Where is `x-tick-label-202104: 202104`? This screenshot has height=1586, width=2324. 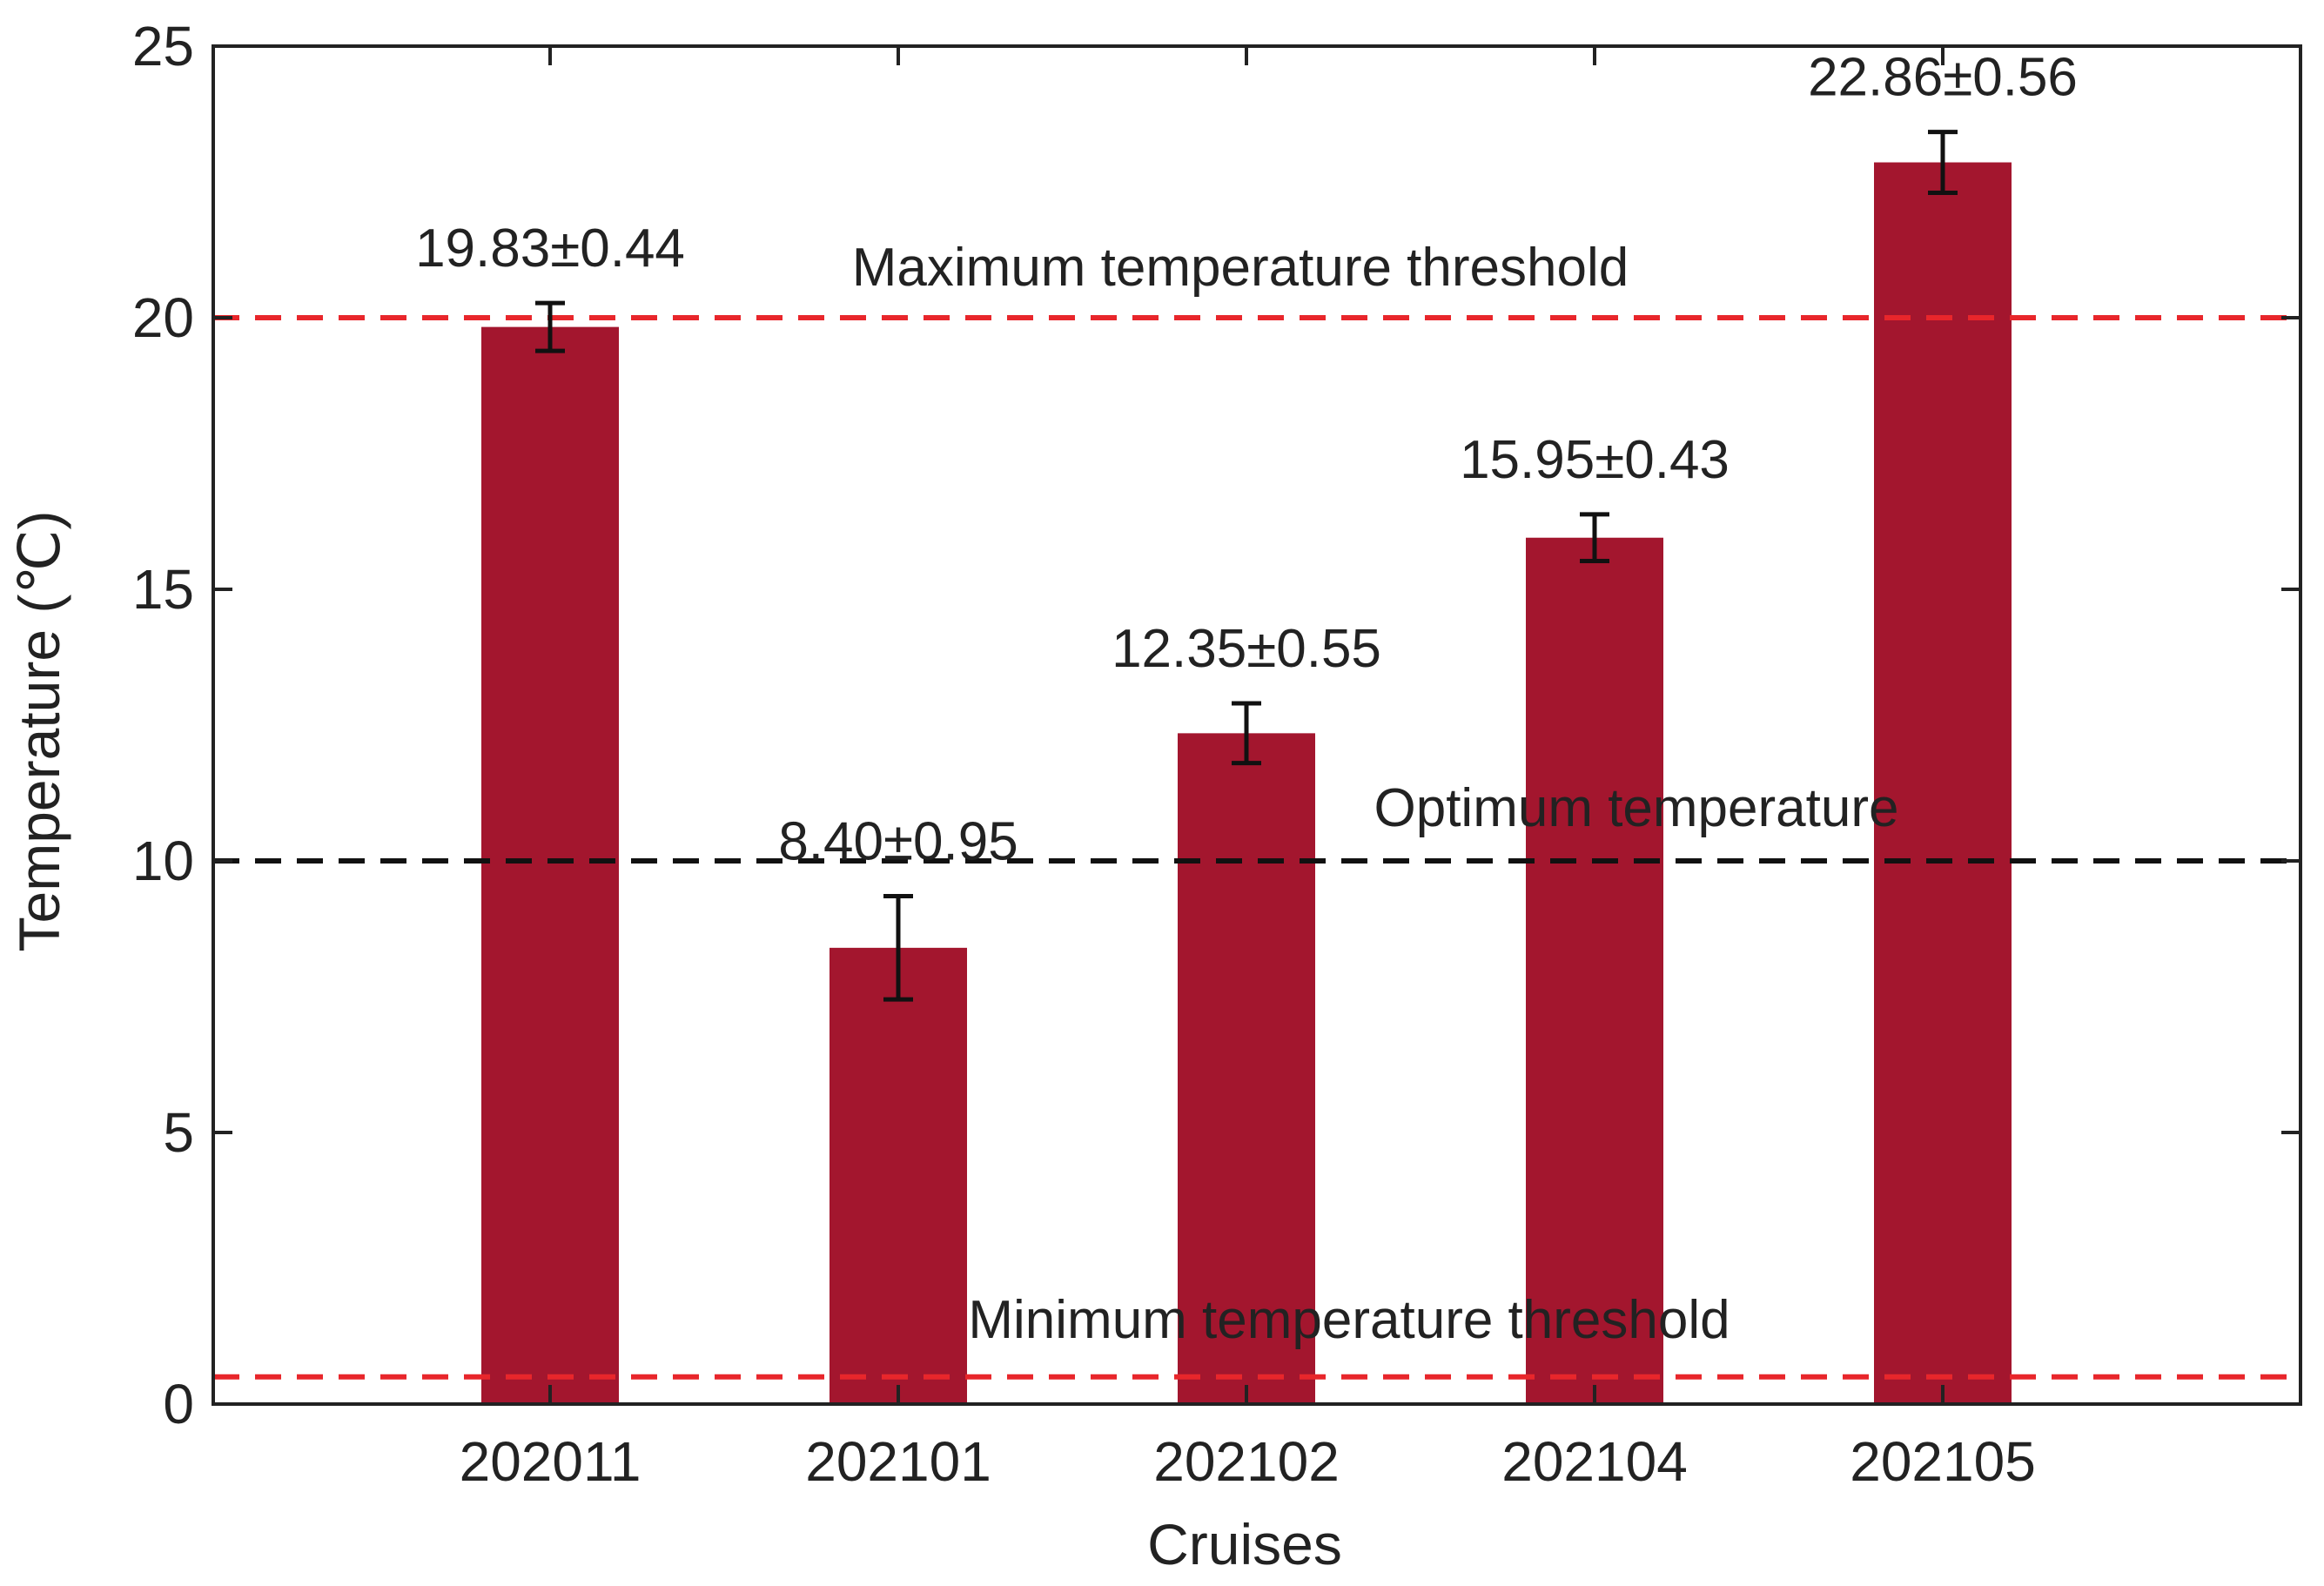
x-tick-label-202104: 202104 is located at coordinates (1595, 1461).